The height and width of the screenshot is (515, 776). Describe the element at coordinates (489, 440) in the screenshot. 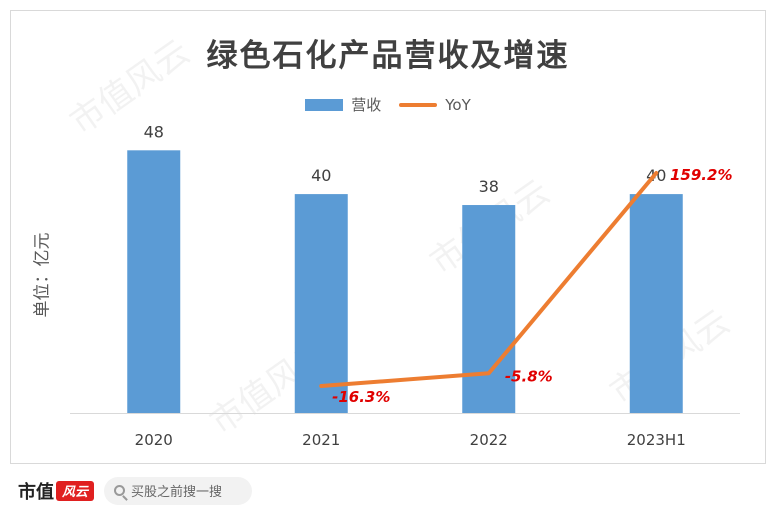

I see `x-tick-label: 2022` at that location.